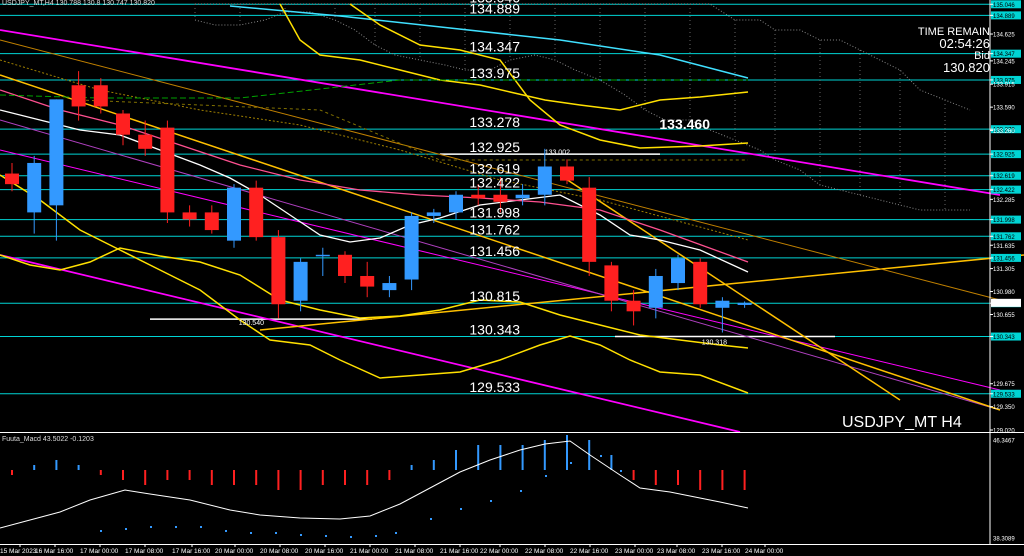 Image resolution: width=1024 pixels, height=556 pixels. I want to click on level-price-label: 132.619, so click(494, 169).